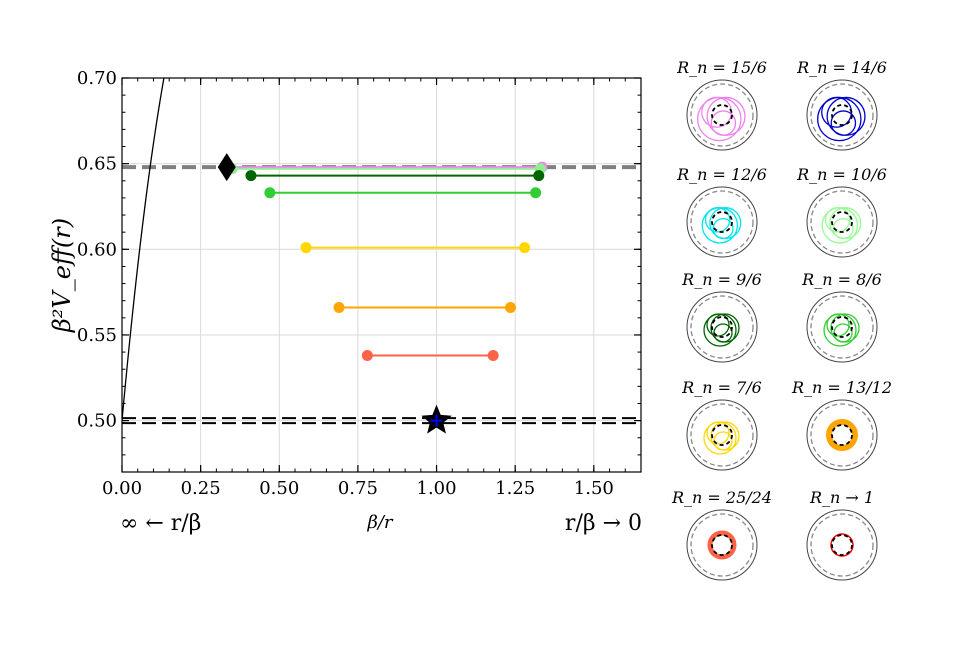 This screenshot has height=651, width=976. I want to click on orbit-panel: R_n = 14/6, so click(841, 104).